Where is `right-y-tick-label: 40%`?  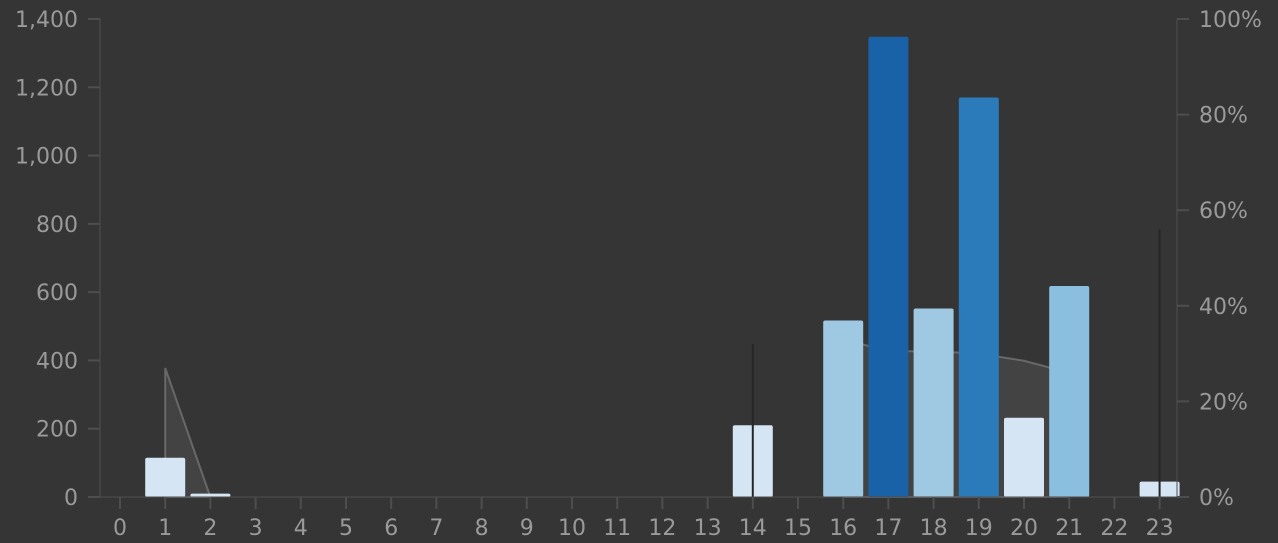
right-y-tick-label: 40% is located at coordinates (1223, 307).